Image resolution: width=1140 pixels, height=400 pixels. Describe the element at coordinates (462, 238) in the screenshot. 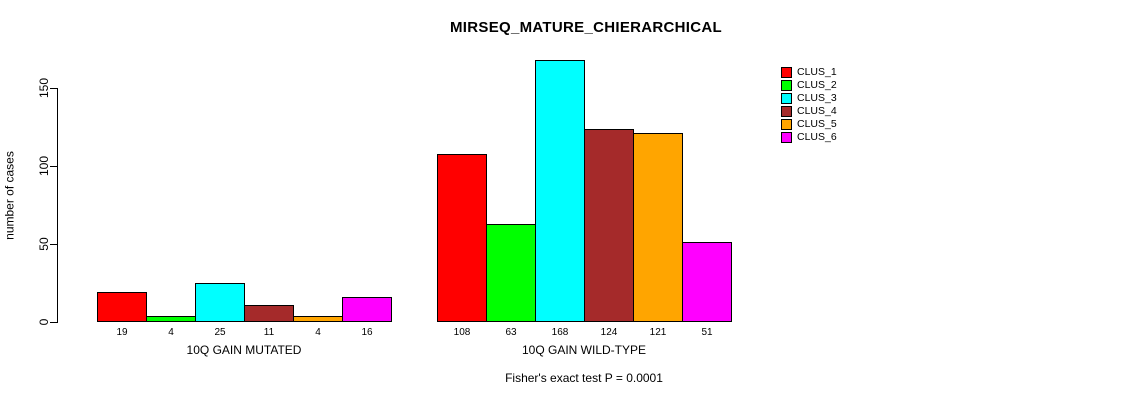

I see `bar-clus_1-group2` at that location.